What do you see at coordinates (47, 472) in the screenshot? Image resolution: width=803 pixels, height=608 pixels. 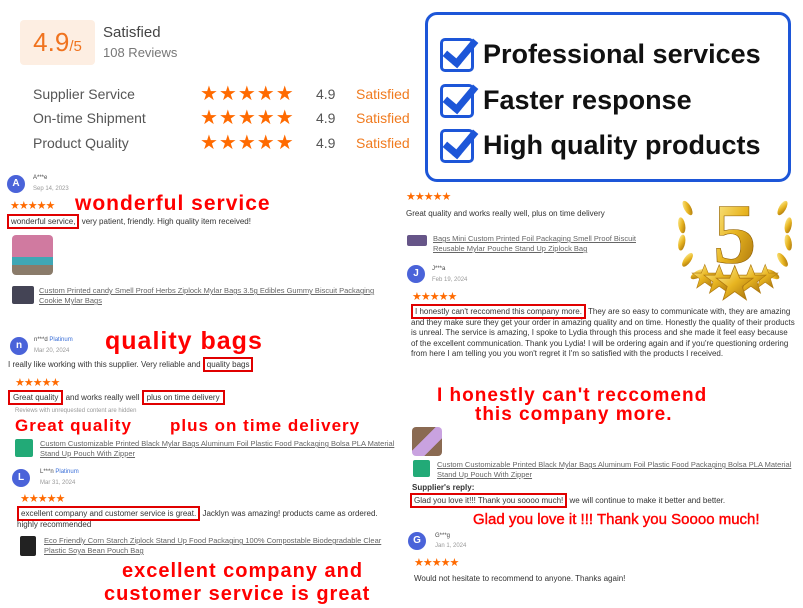 I see `reviewer-name: L***n` at bounding box center [47, 472].